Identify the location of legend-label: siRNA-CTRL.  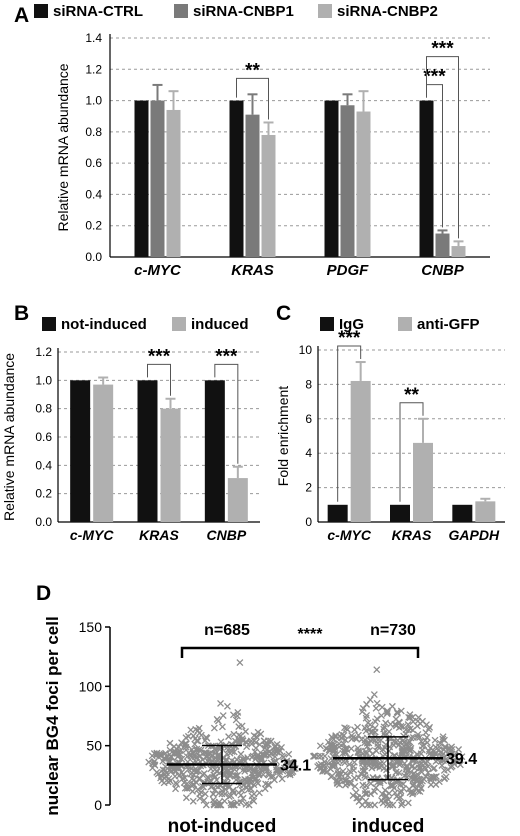
(98, 11).